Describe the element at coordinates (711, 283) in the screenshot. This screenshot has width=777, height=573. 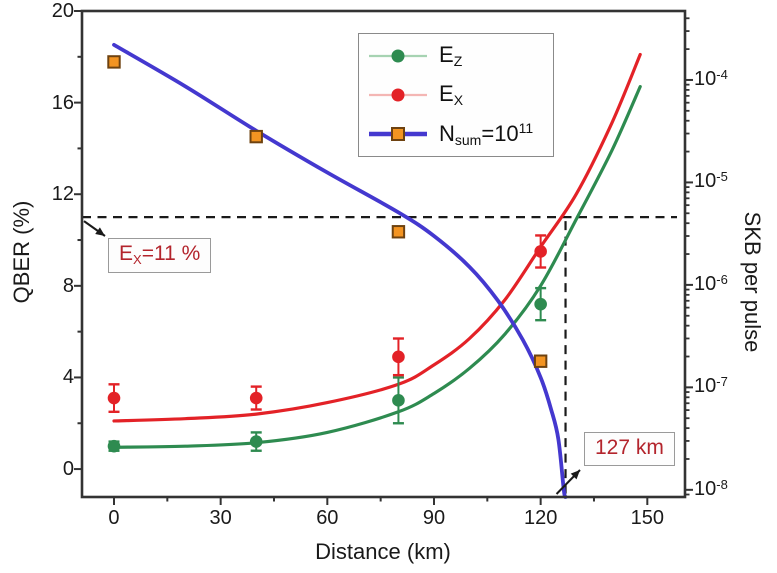
I see `y-right-tick-label: 10⁻⁶` at that location.